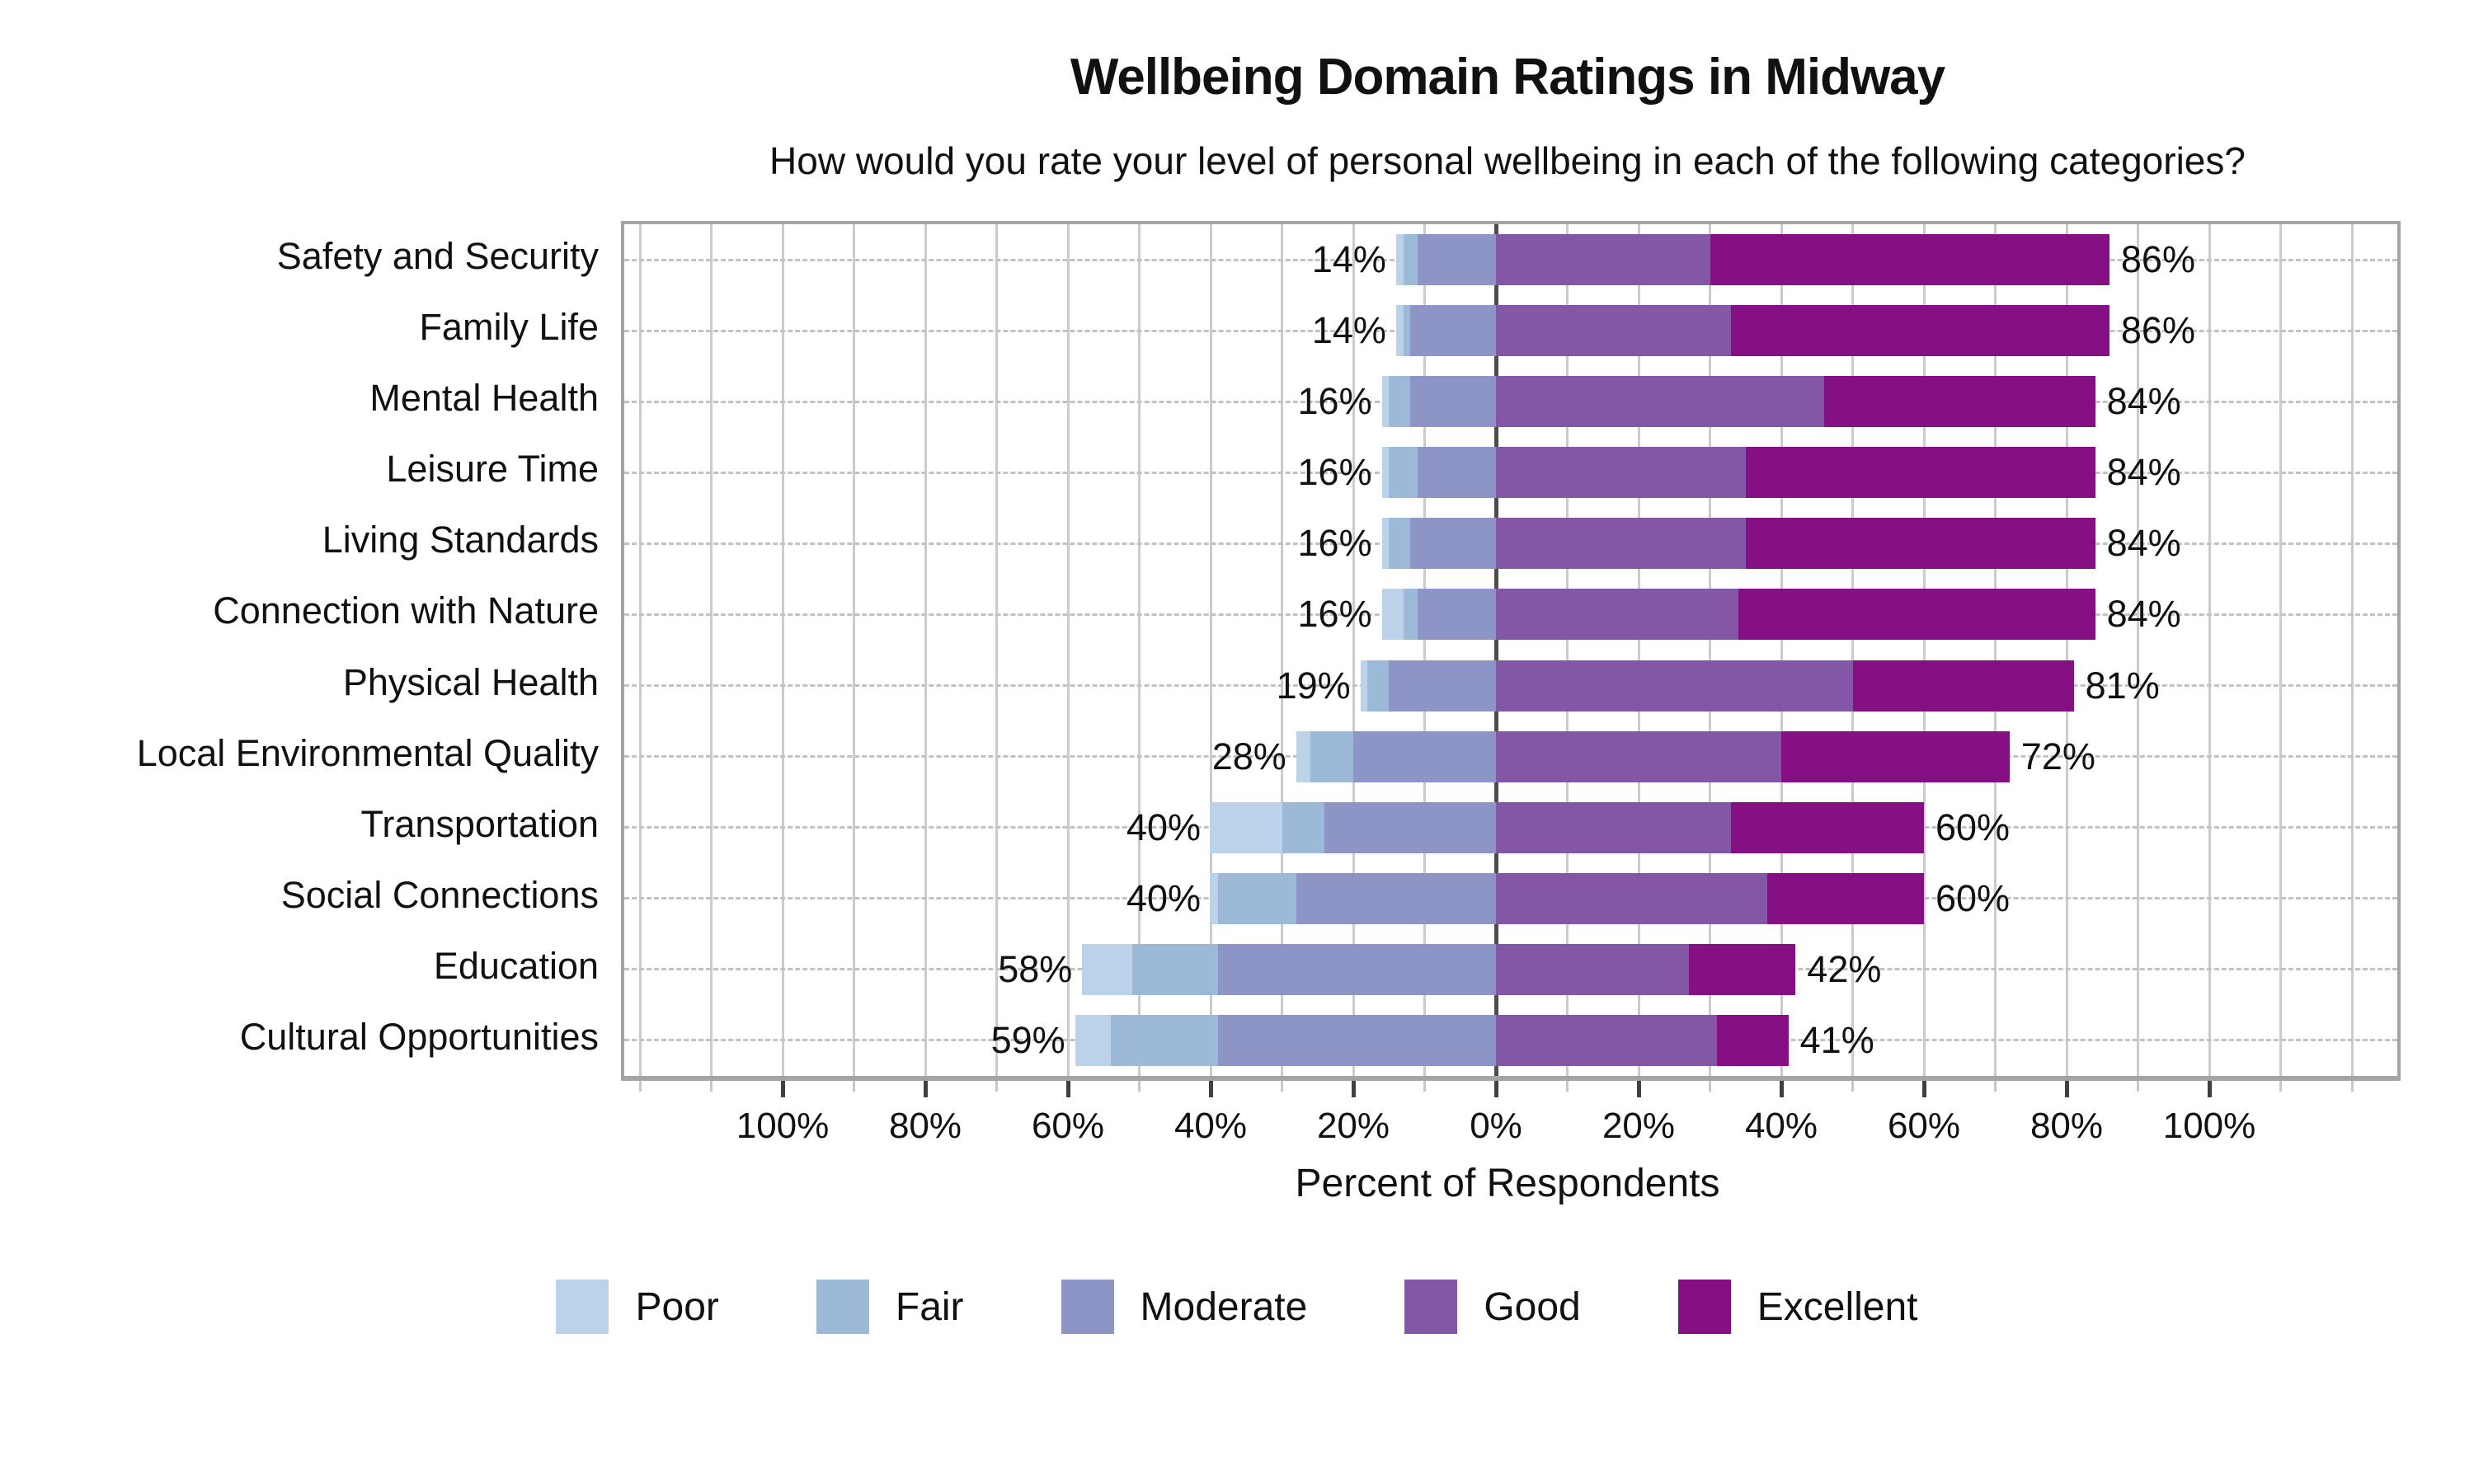 This screenshot has height=1484, width=2474. I want to click on legend: Poor Fair Moderate Good Excellent, so click(1237, 1307).